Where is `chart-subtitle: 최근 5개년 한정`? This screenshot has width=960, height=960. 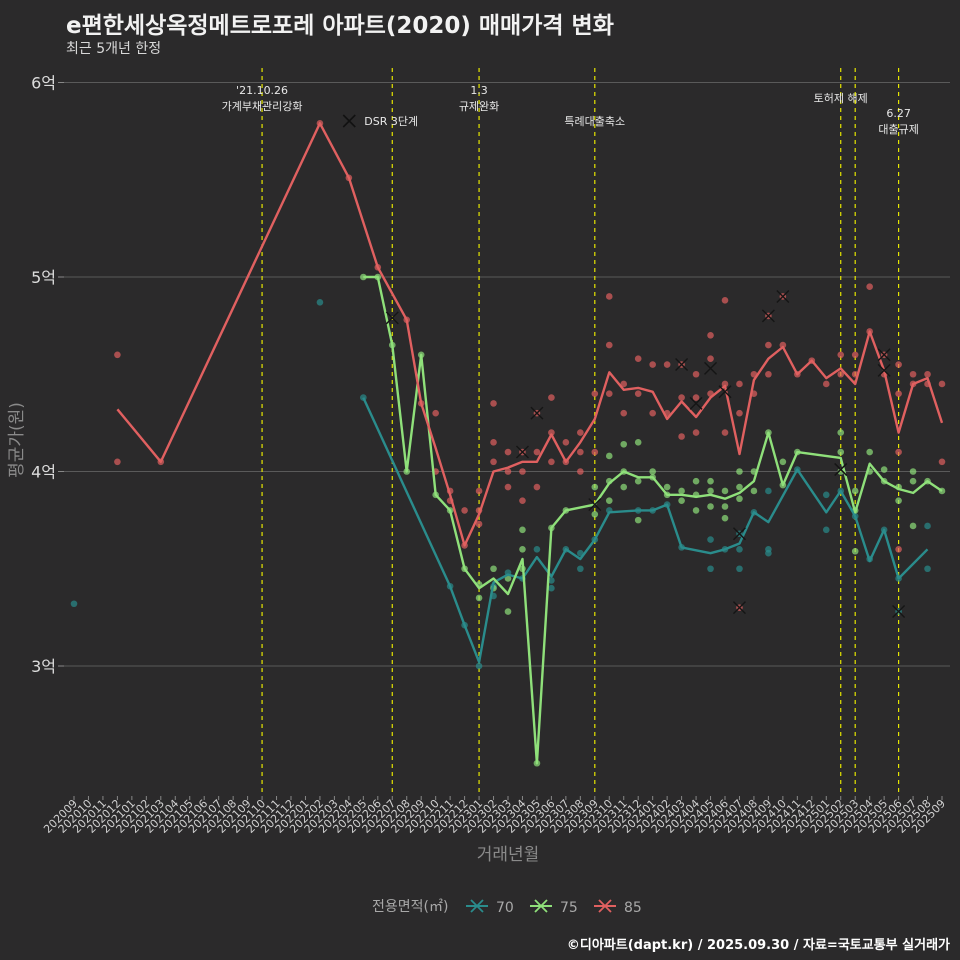
chart-subtitle: 최근 5개년 한정 is located at coordinates (114, 49).